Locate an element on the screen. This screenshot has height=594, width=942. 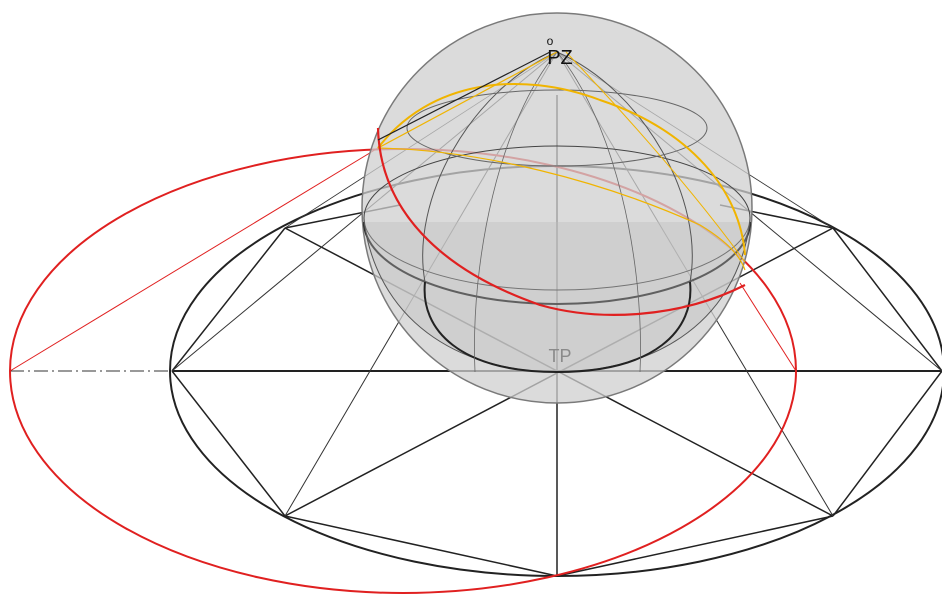
sphere-parallel is located at coordinates (557, 128).